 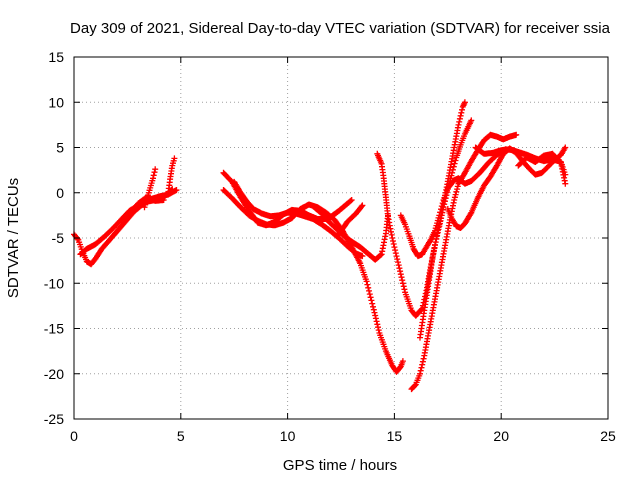 I want to click on x-tick-label: 15, so click(x=395, y=436).